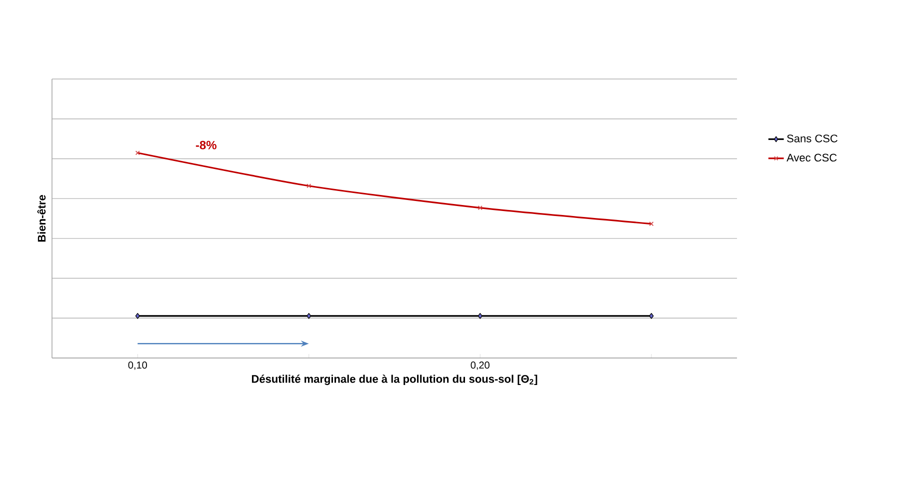 The image size is (902, 482). Describe the element at coordinates (812, 138) in the screenshot. I see `legend-label: Sans CSC` at that location.